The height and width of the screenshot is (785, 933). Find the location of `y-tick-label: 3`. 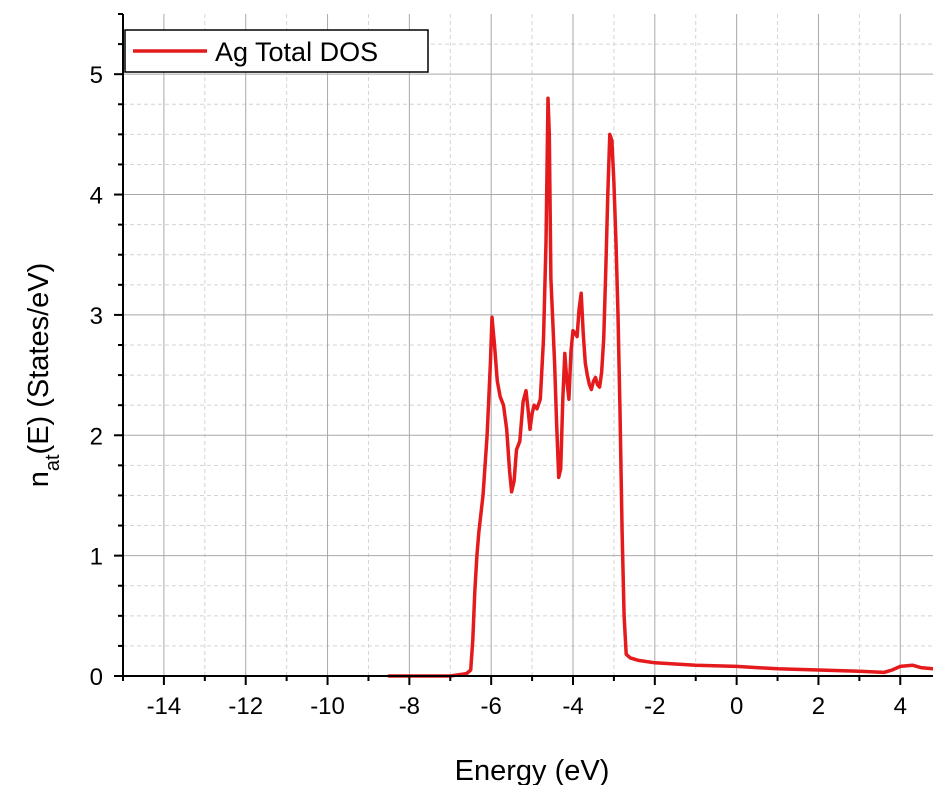

y-tick-label: 3 is located at coordinates (96, 316).